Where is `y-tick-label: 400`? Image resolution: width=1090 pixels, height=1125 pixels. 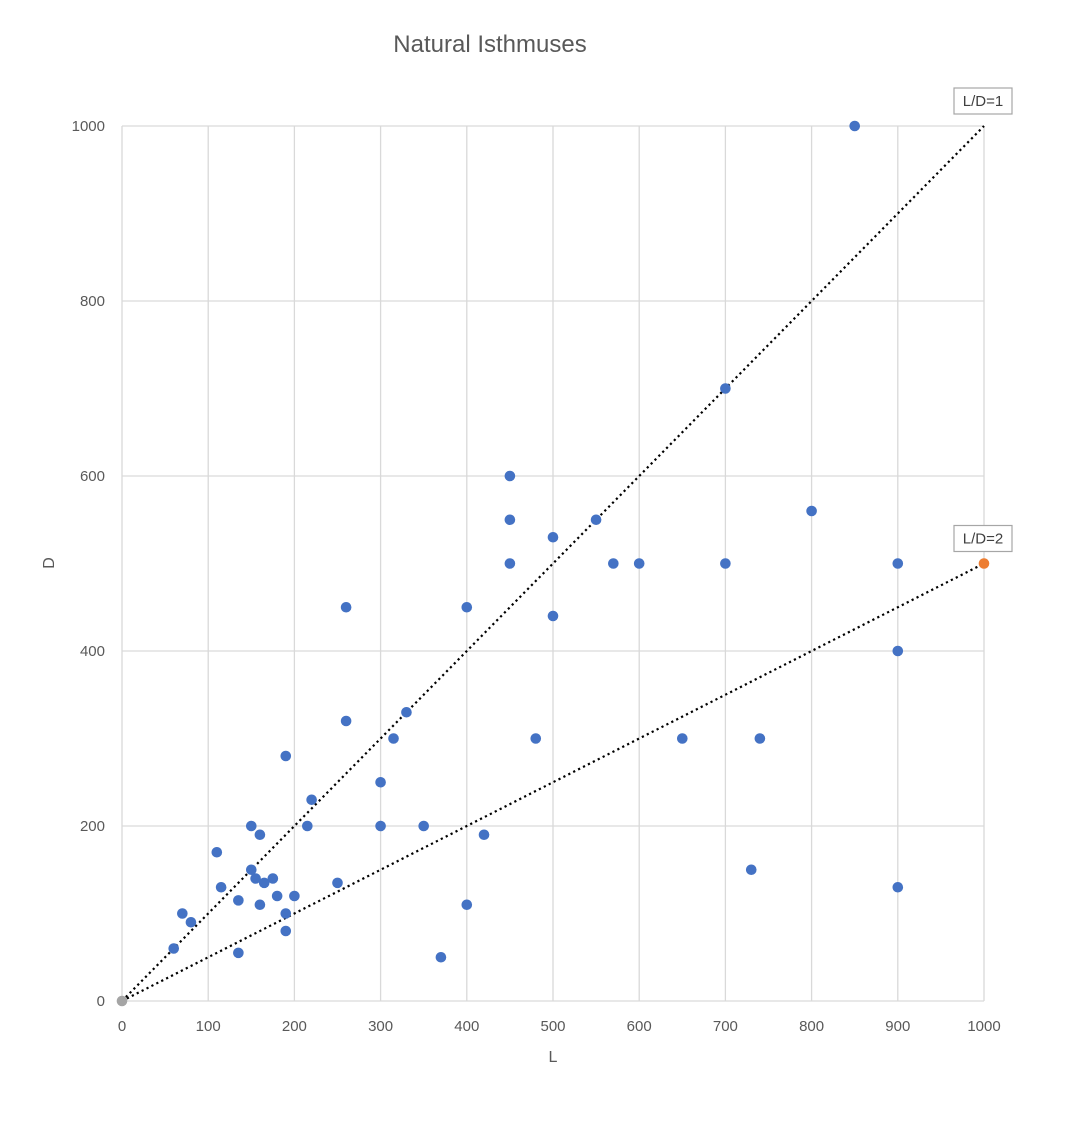
y-tick-label: 400 is located at coordinates (92, 651).